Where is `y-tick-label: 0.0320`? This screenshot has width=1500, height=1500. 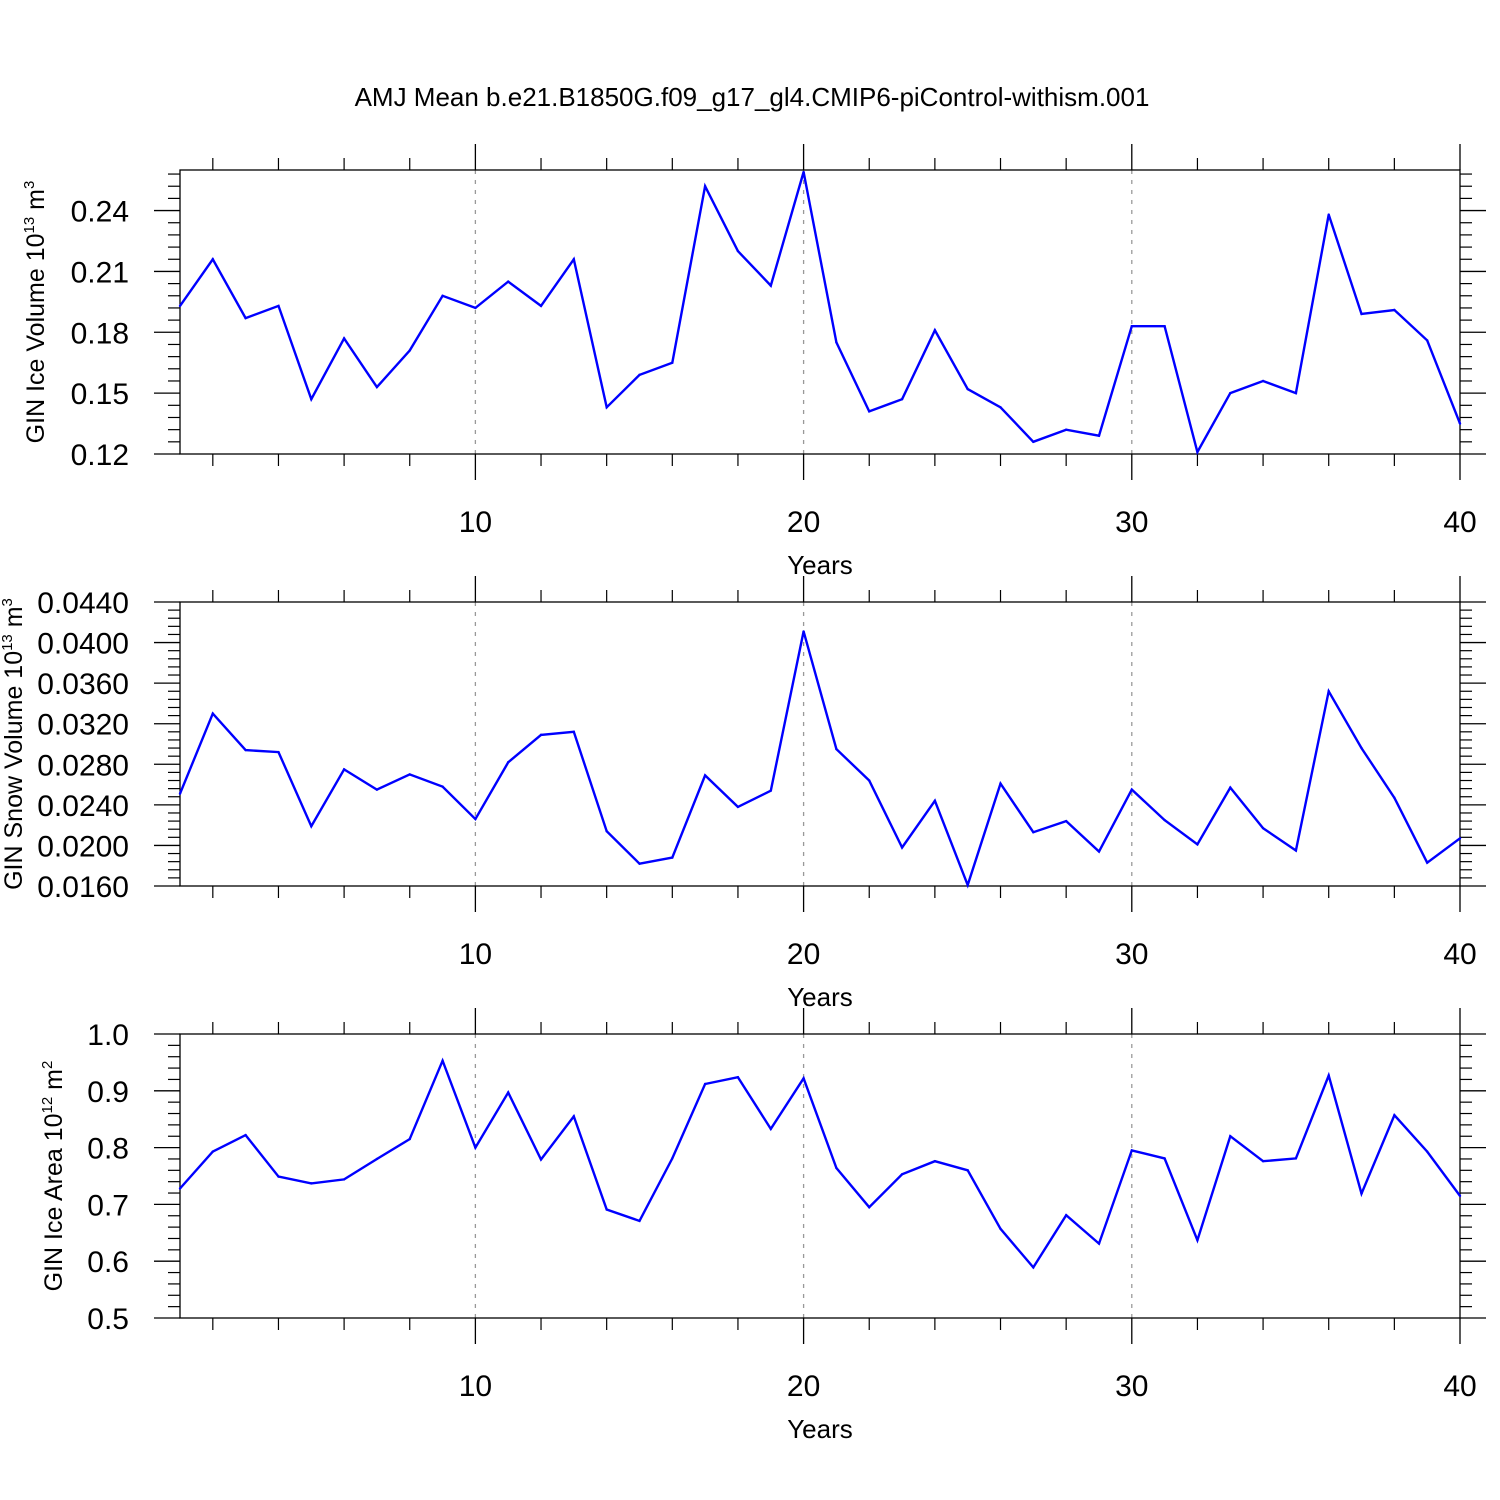 y-tick-label: 0.0320 is located at coordinates (83, 725).